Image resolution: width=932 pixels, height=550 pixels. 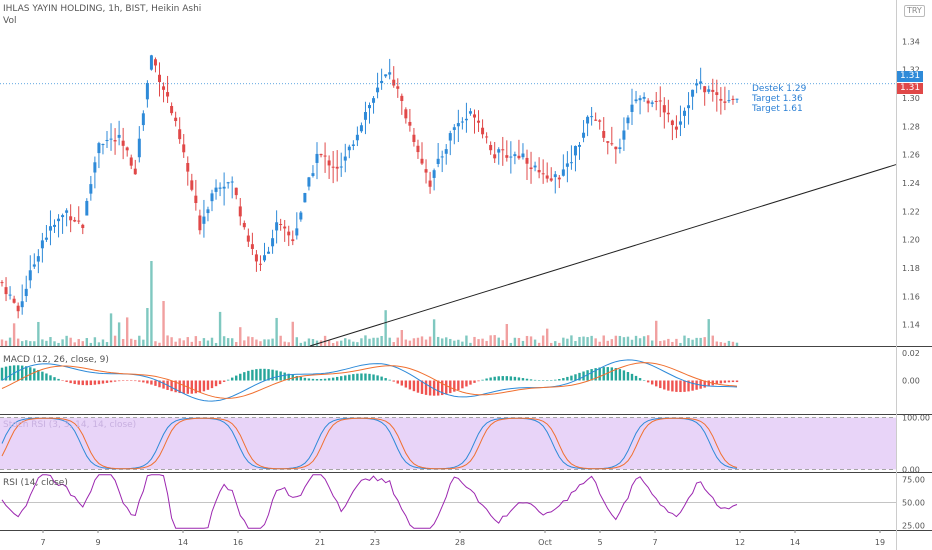 What do you see at coordinates (914, 11) in the screenshot?
I see `currency-badge: TRY` at bounding box center [914, 11].